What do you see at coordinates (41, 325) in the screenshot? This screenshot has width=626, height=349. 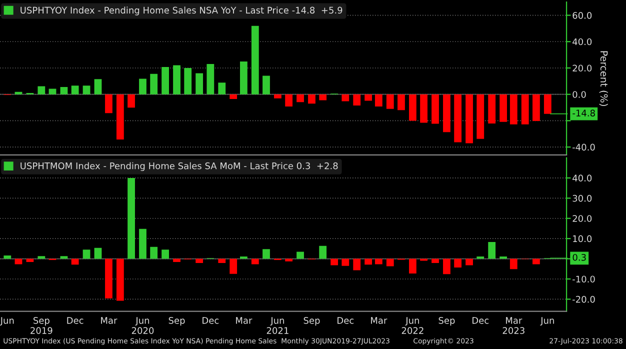 I see `x-tick-label: Sep 2019` at bounding box center [41, 325].